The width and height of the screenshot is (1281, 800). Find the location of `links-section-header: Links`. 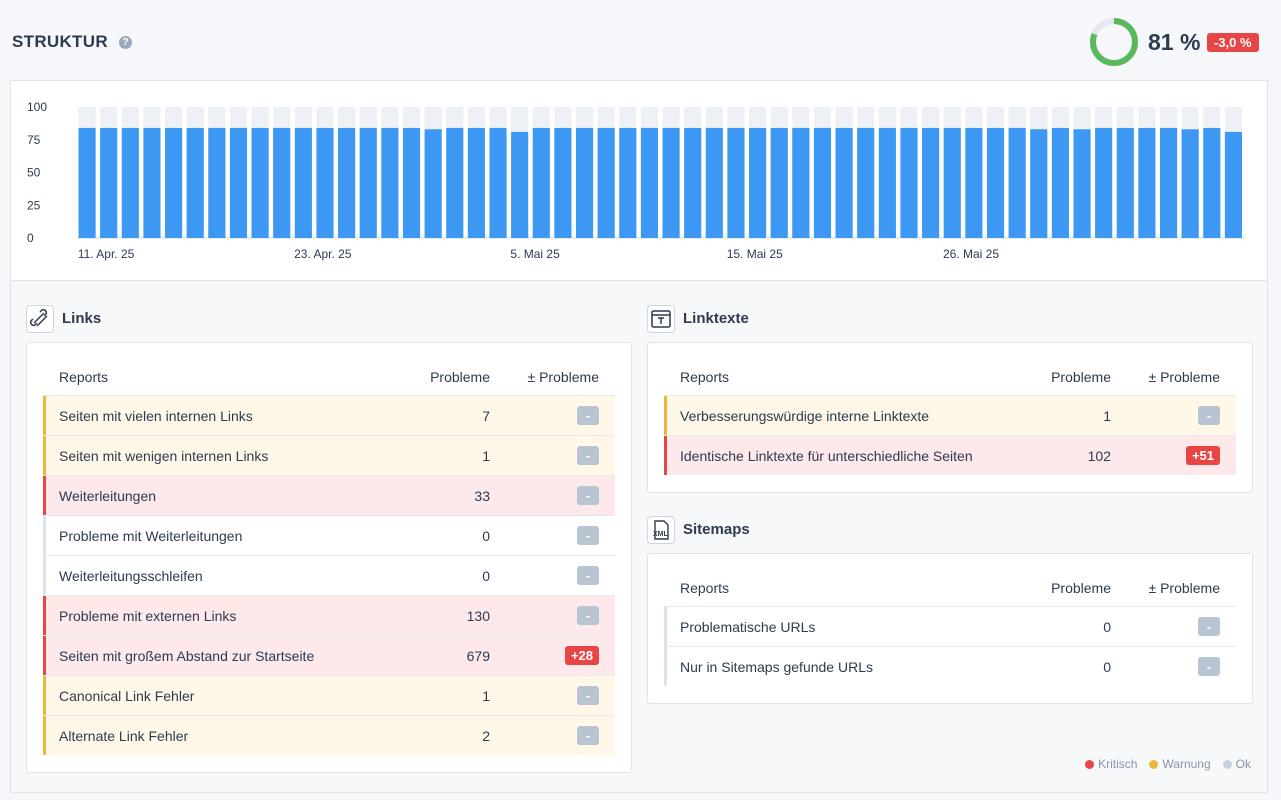

links-section-header: Links is located at coordinates (176, 319).